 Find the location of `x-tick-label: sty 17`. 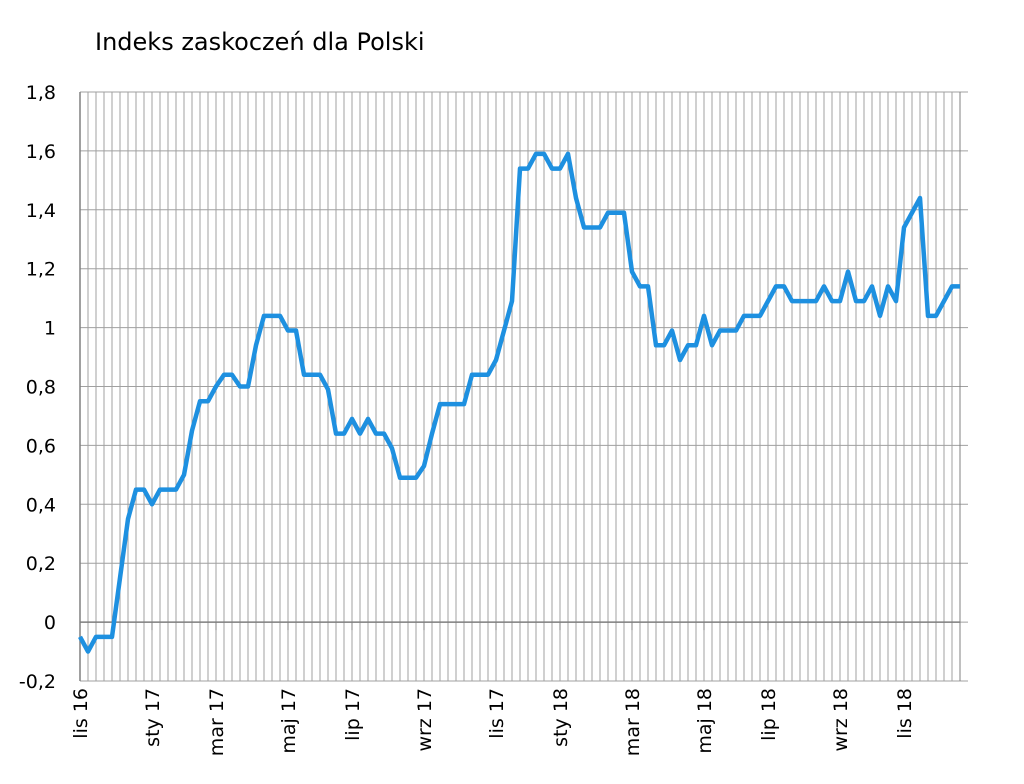

x-tick-label: sty 17 is located at coordinates (153, 717).